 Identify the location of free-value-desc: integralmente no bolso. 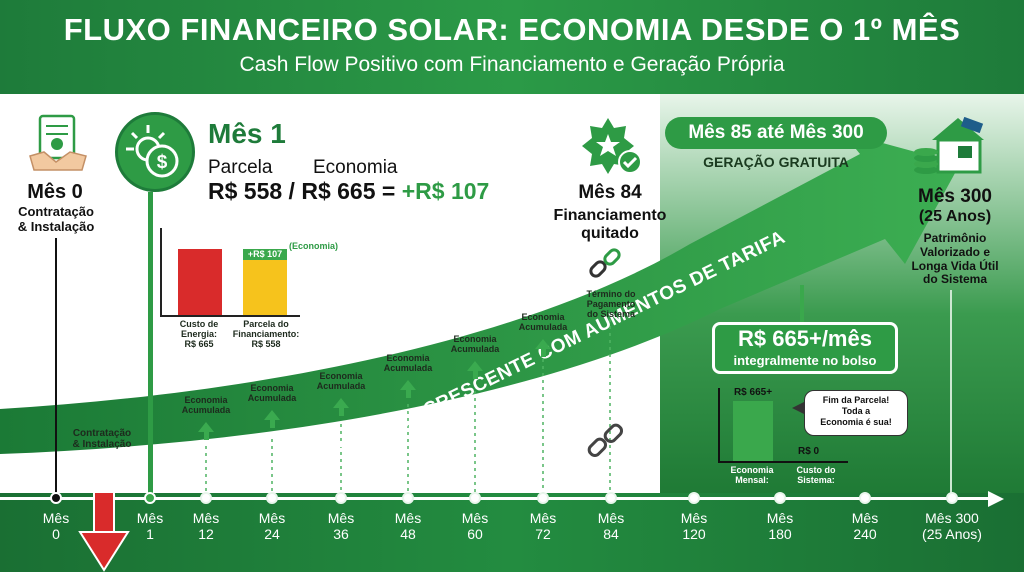
(805, 360).